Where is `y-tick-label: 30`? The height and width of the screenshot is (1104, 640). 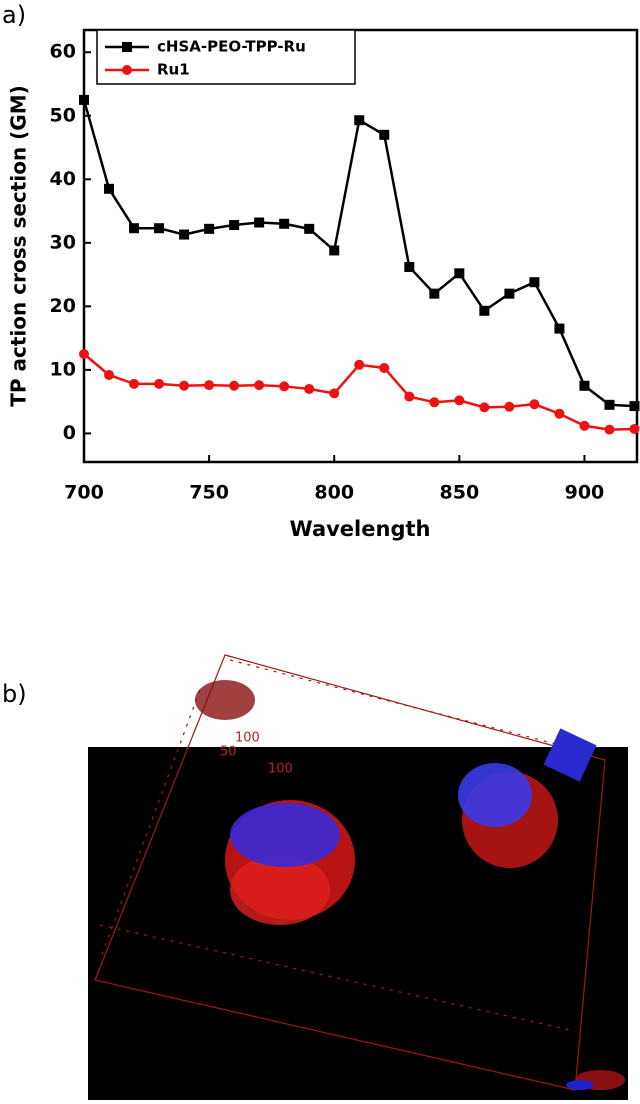
y-tick-label: 30 is located at coordinates (63, 242).